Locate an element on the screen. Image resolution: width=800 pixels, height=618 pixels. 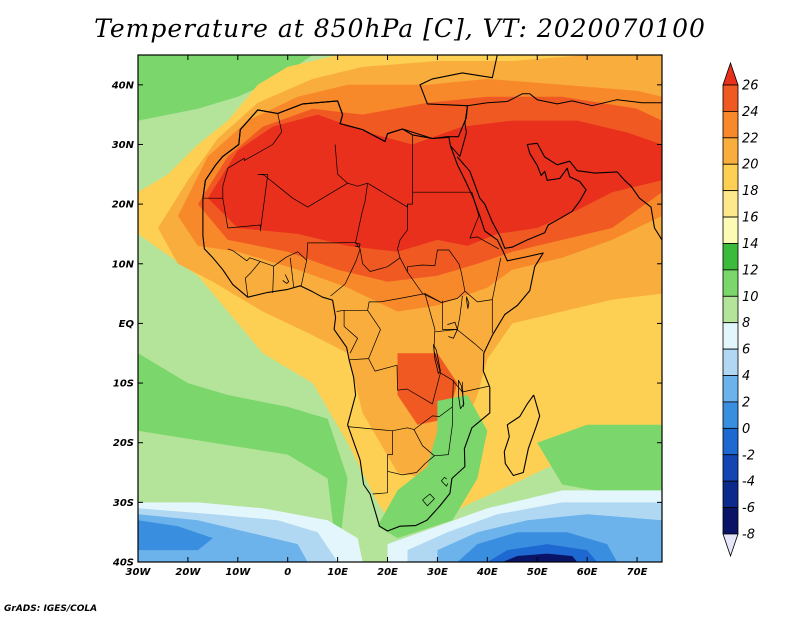
grads-credit: GrADS: IGES/COLA is located at coordinates (51, 609).